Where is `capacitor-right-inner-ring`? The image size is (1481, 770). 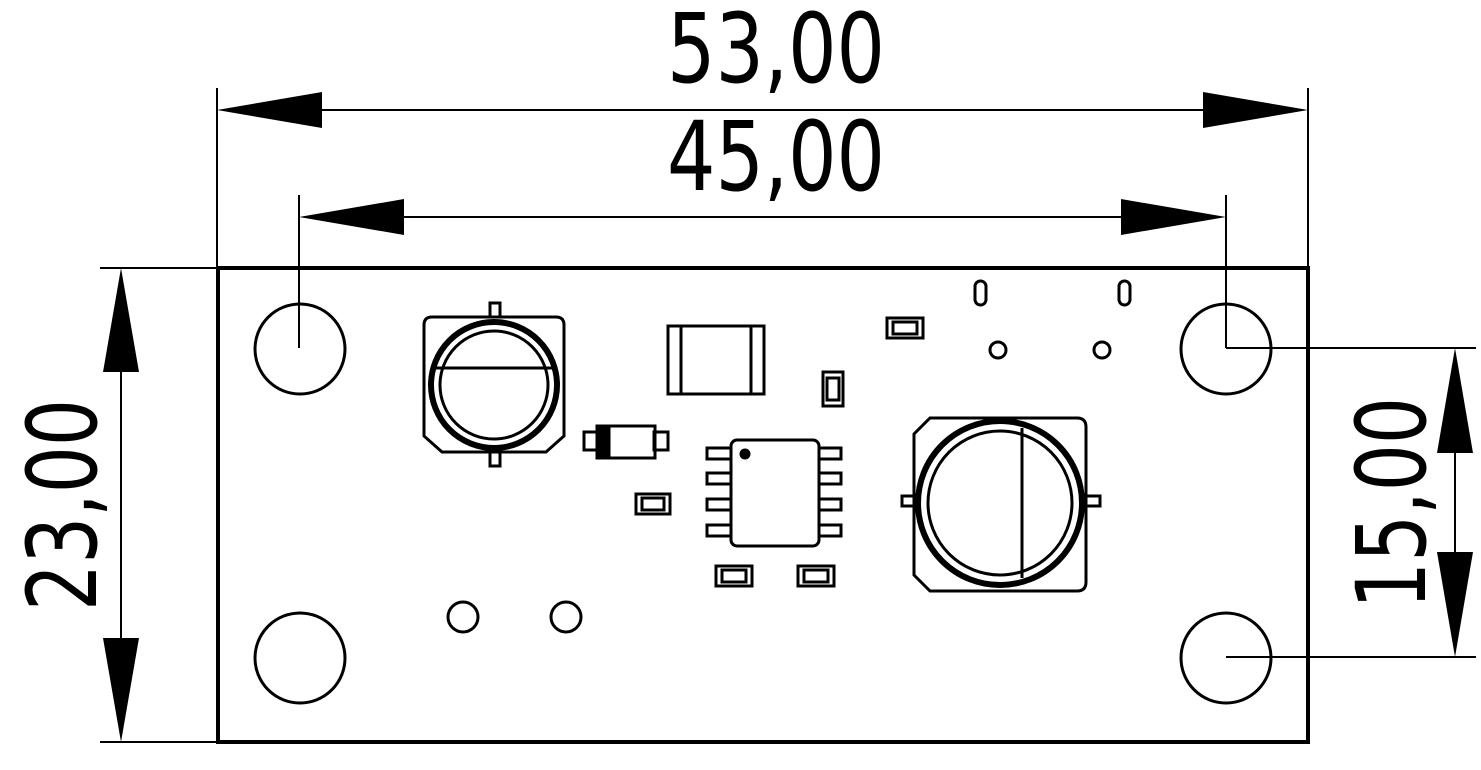 capacitor-right-inner-ring is located at coordinates (1000, 503).